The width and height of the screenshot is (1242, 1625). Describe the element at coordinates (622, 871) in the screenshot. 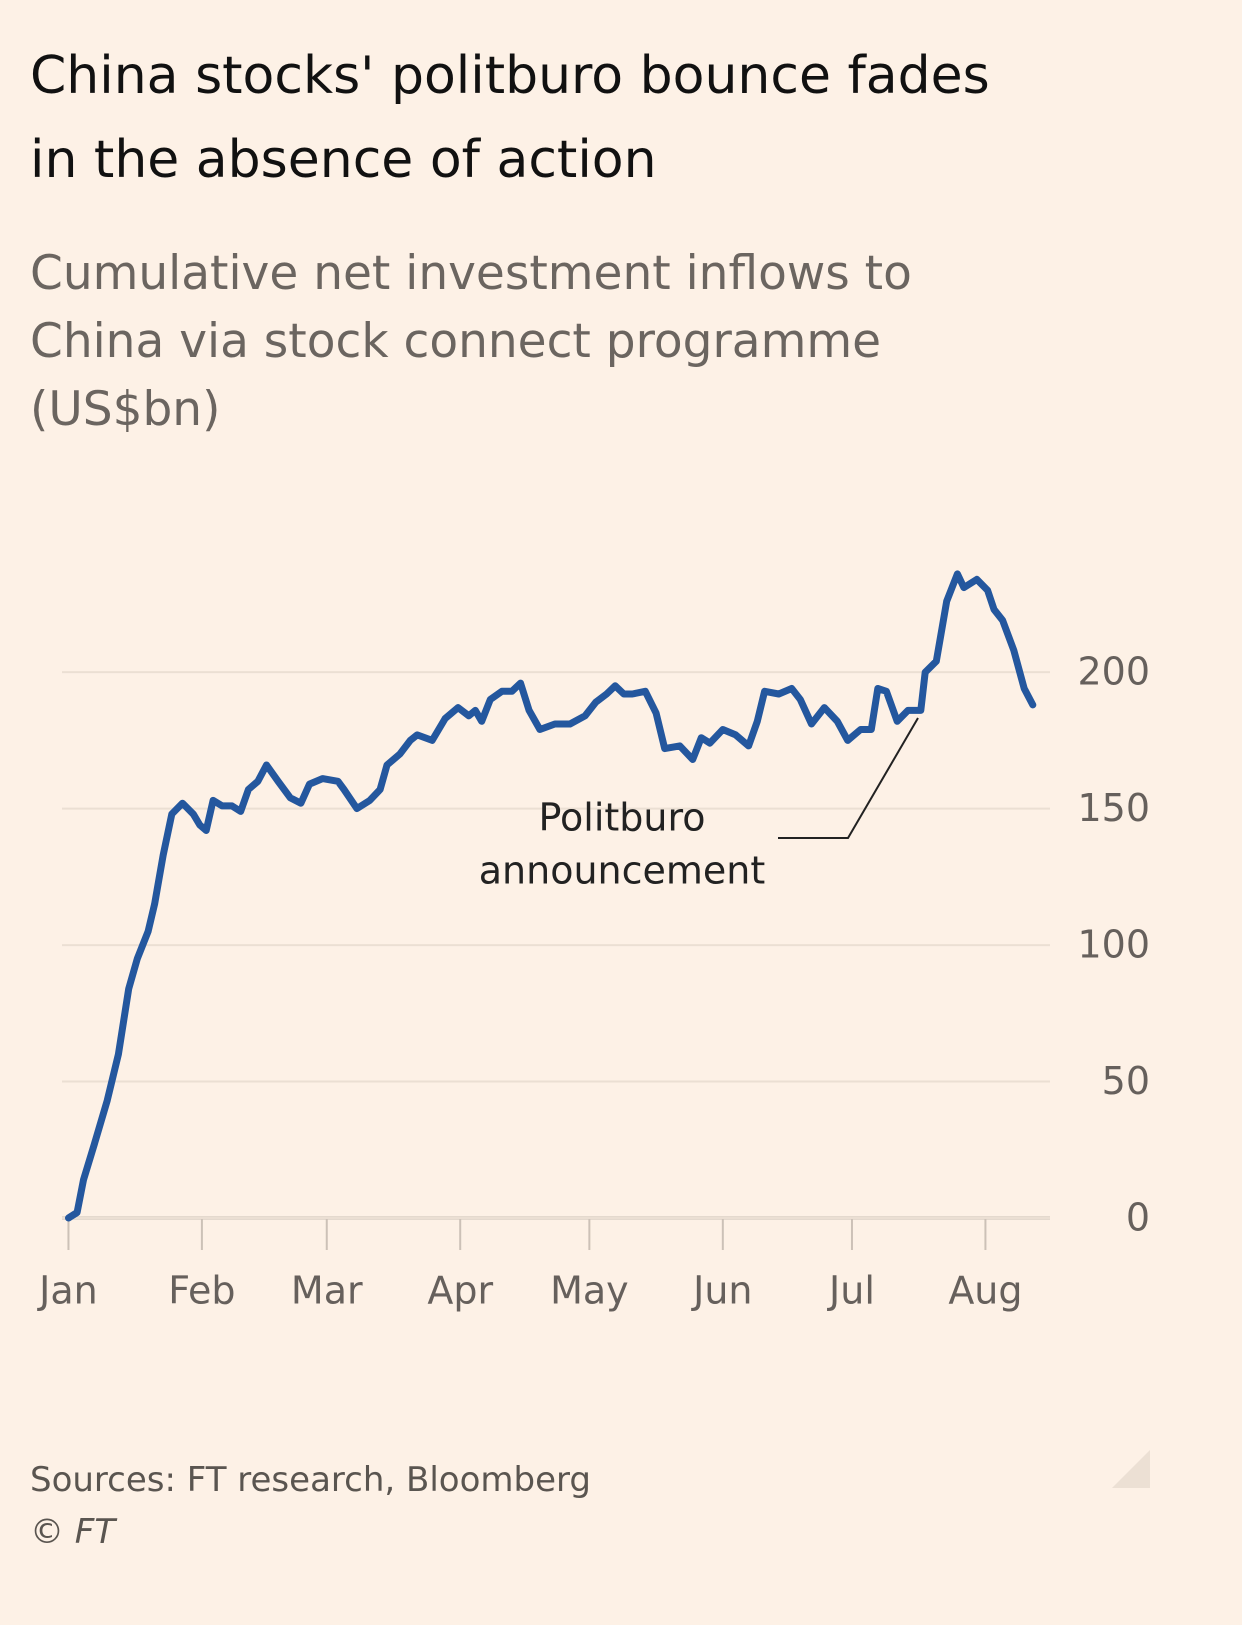

I see `annotation: announcement` at that location.